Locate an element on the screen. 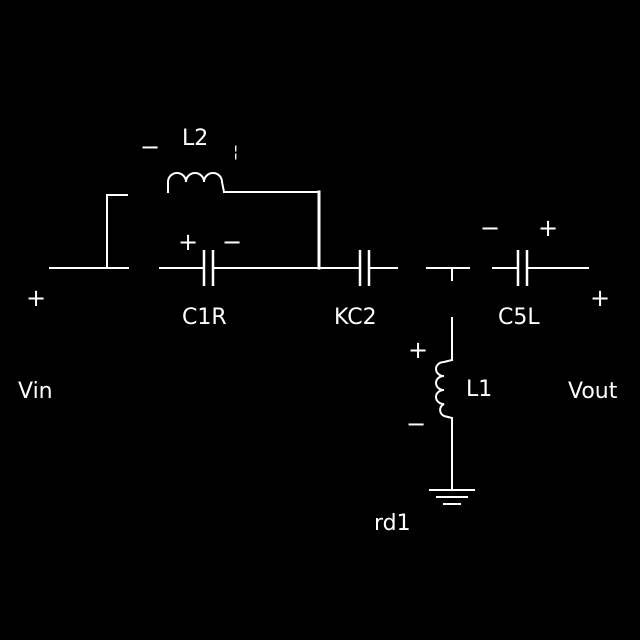 The height and width of the screenshot is (640, 640). l2-minus-sign: − is located at coordinates (150, 147).